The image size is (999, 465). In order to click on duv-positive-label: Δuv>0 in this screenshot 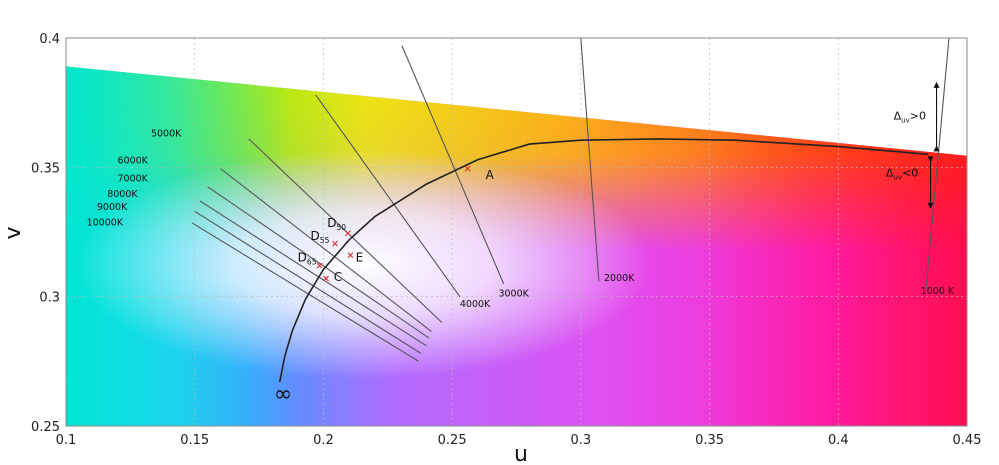, I will do `click(910, 116)`.